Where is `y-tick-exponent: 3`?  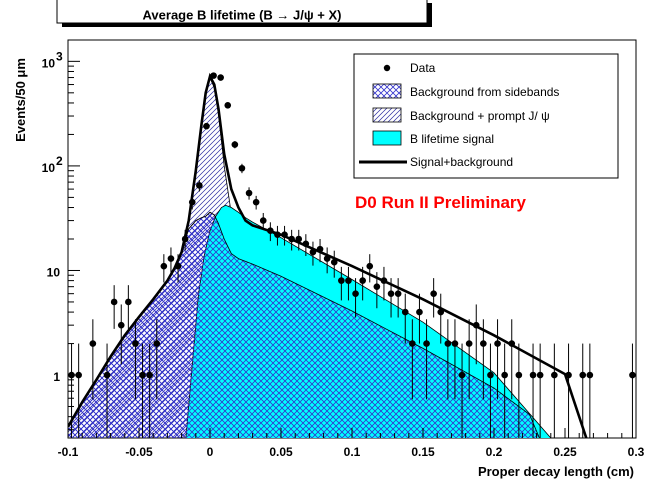
y-tick-exponent: 3 is located at coordinates (59, 56).